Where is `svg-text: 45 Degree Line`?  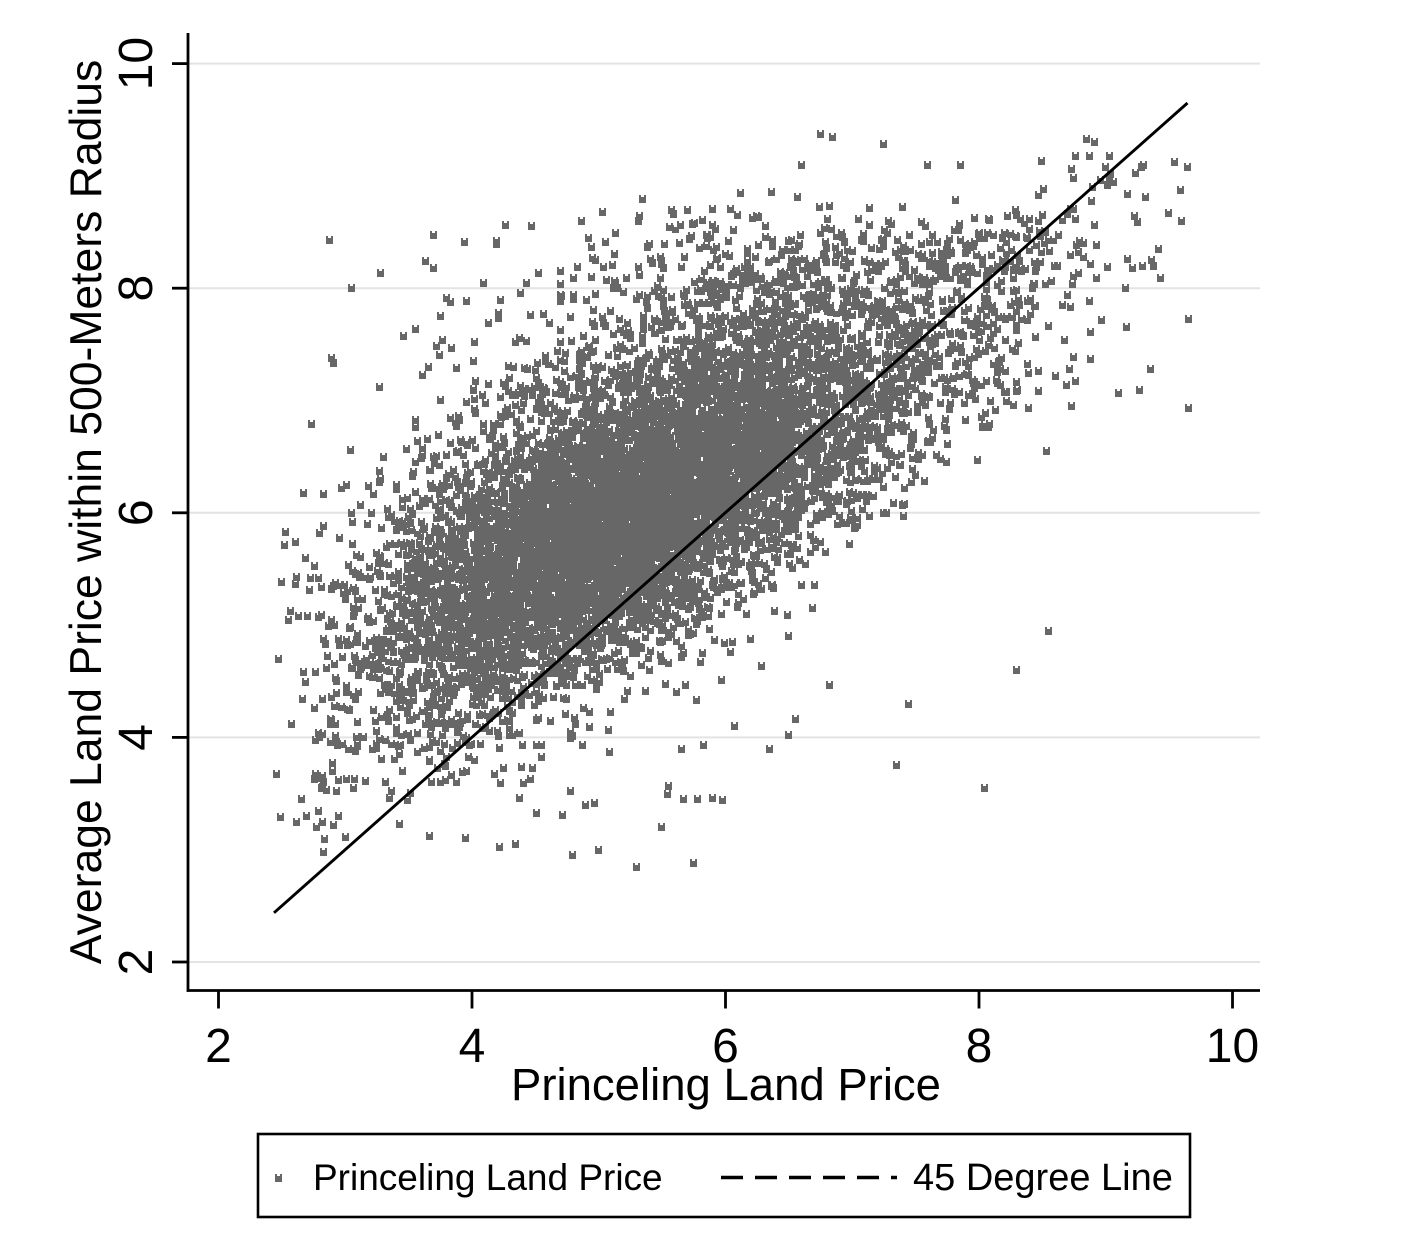
svg-text: 45 Degree Line is located at coordinates (1043, 1178).